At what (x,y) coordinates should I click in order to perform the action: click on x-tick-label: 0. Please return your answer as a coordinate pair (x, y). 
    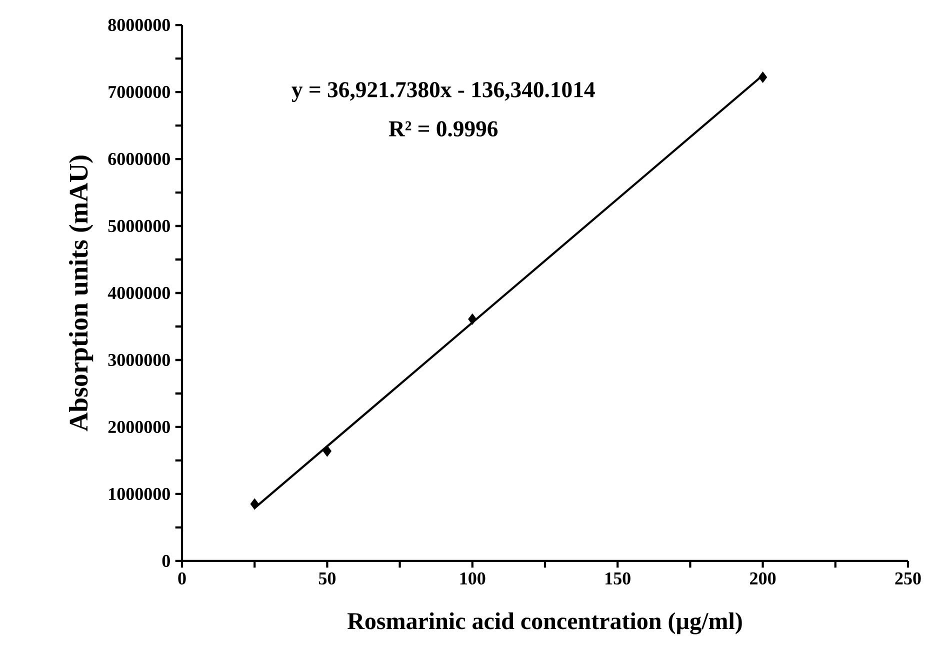
    Looking at the image, I should click on (182, 578).